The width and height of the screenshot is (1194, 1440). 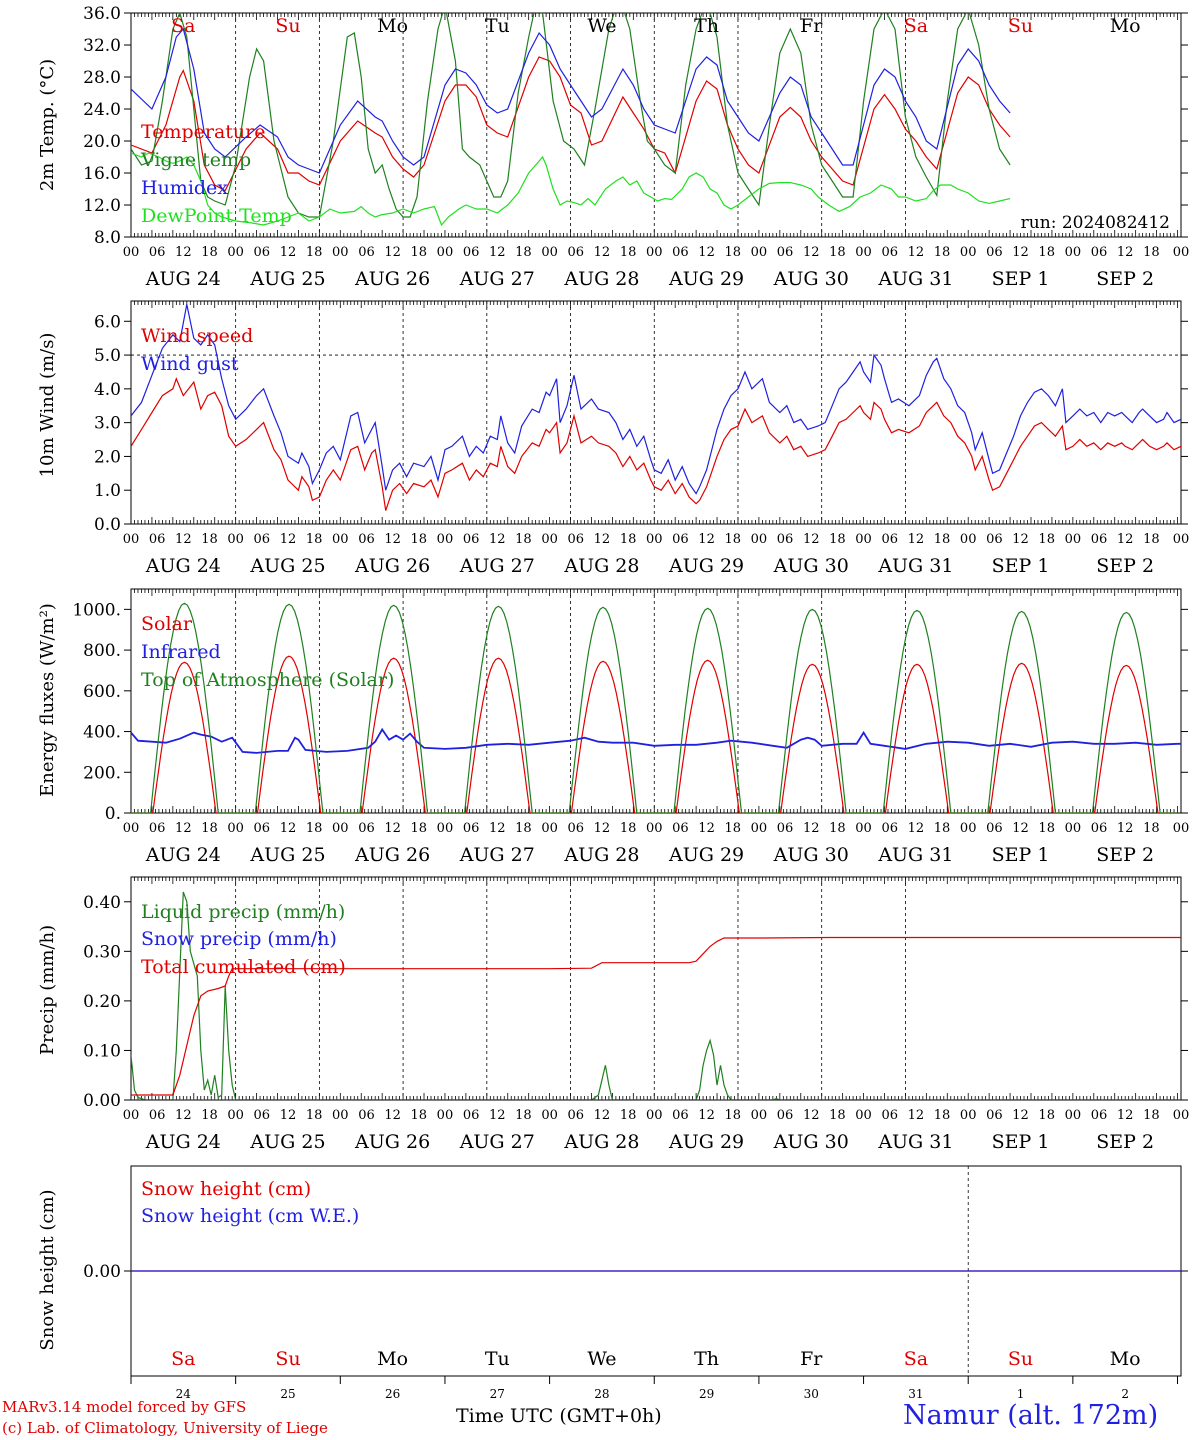 What do you see at coordinates (915, 1394) in the screenshot?
I see `x-day-number: 31` at bounding box center [915, 1394].